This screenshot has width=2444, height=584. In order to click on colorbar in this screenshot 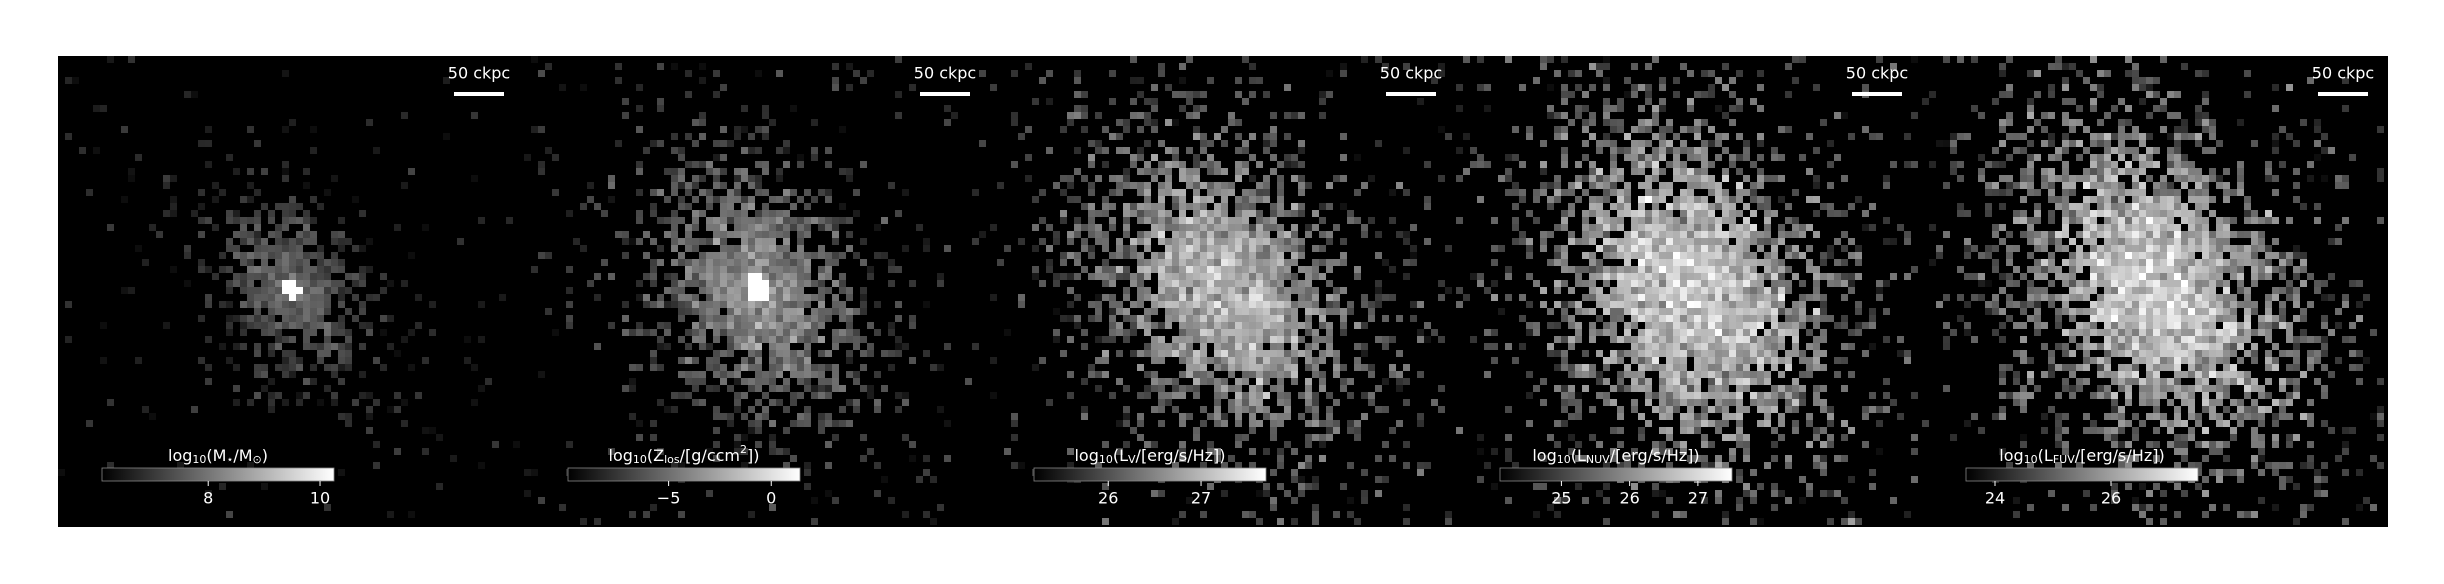, I will do `click(218, 474)`.